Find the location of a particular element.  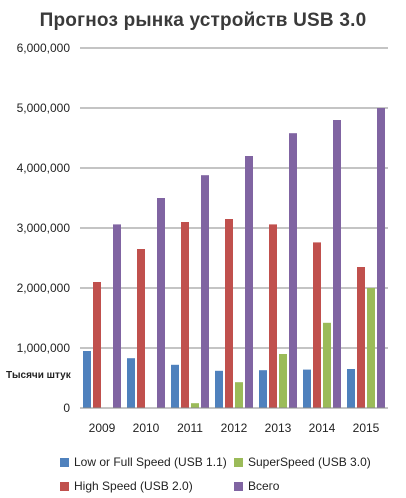

y-tick-label: 0 is located at coordinates (66, 408).